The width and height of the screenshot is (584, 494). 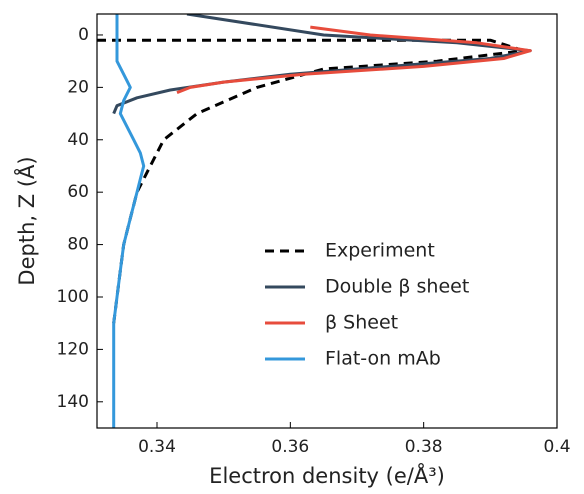 I want to click on y-axis-label: Depth, Z (Å), so click(x=26, y=220).